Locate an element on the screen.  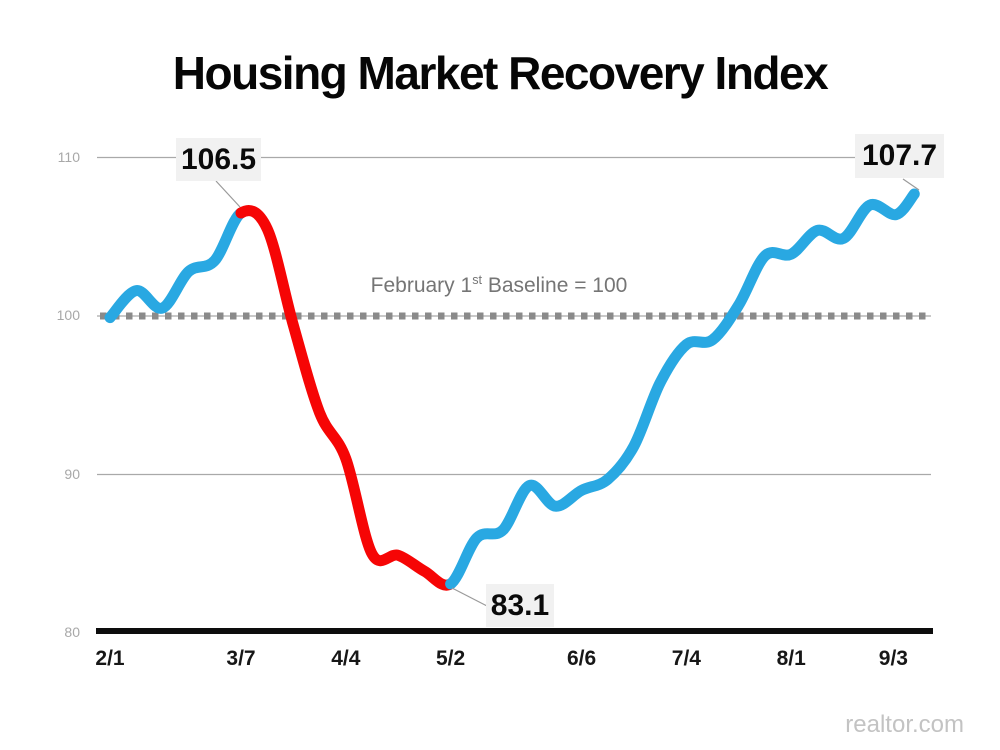
y-tick-label-80: 80 is located at coordinates (72, 632).